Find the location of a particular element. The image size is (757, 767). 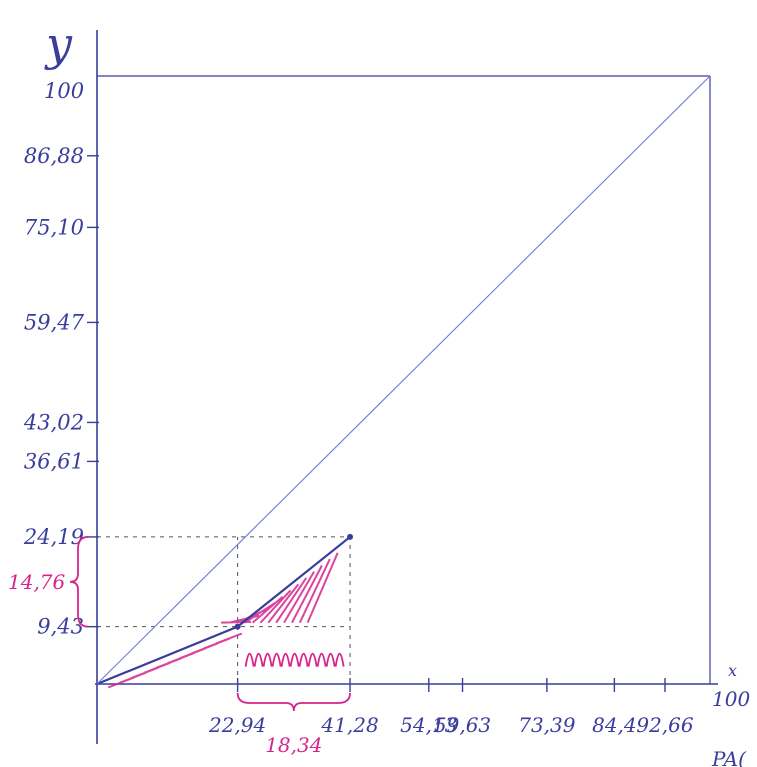

y-tick-label: 86,88 is located at coordinates (54, 156).